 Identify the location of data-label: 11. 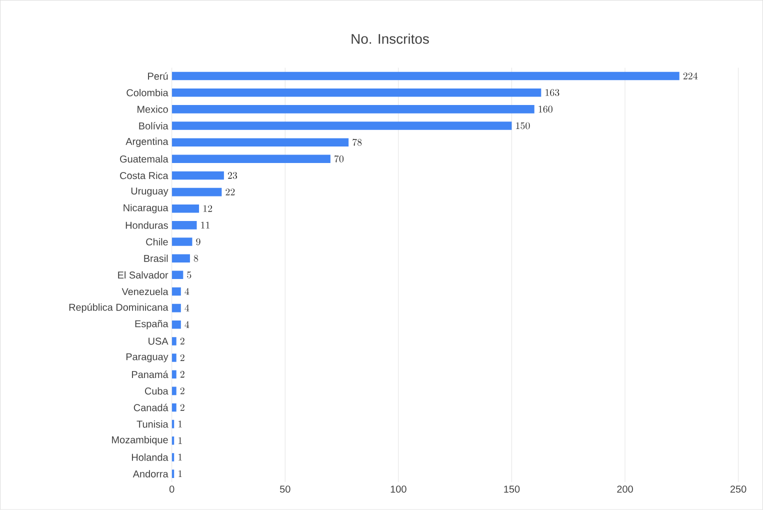
(205, 225).